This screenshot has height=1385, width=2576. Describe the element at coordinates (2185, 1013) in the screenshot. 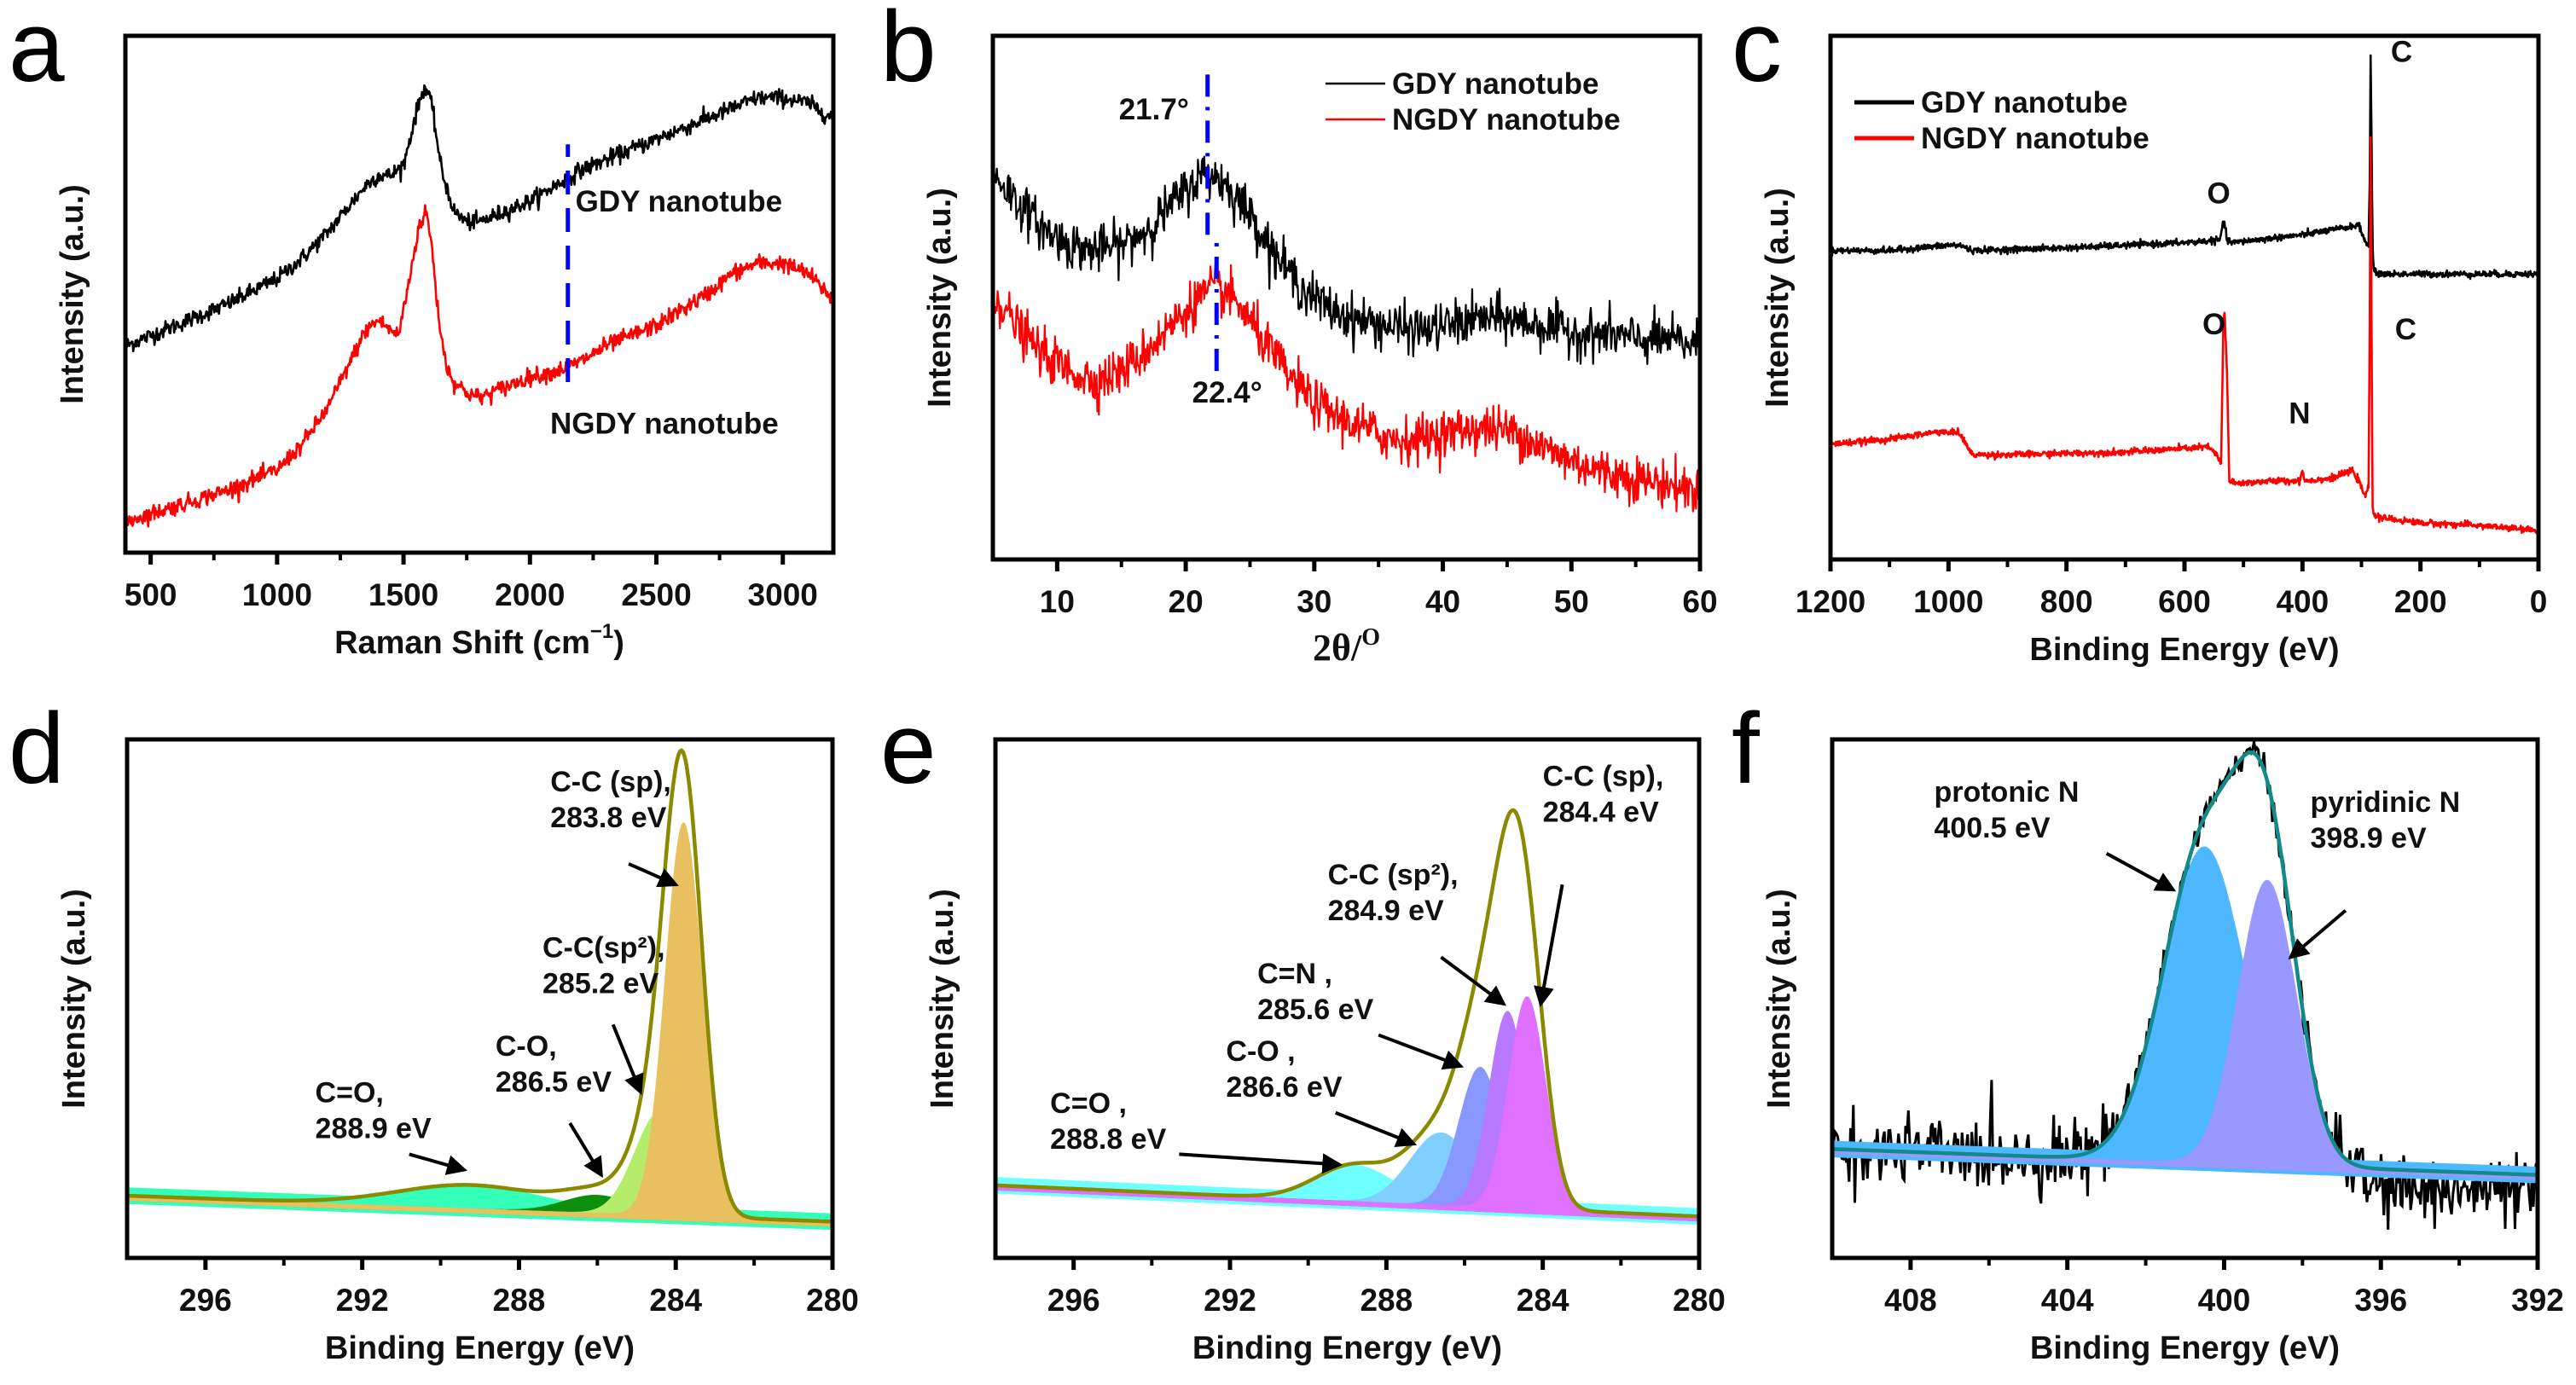

I see `fit-component-protonic-n` at that location.